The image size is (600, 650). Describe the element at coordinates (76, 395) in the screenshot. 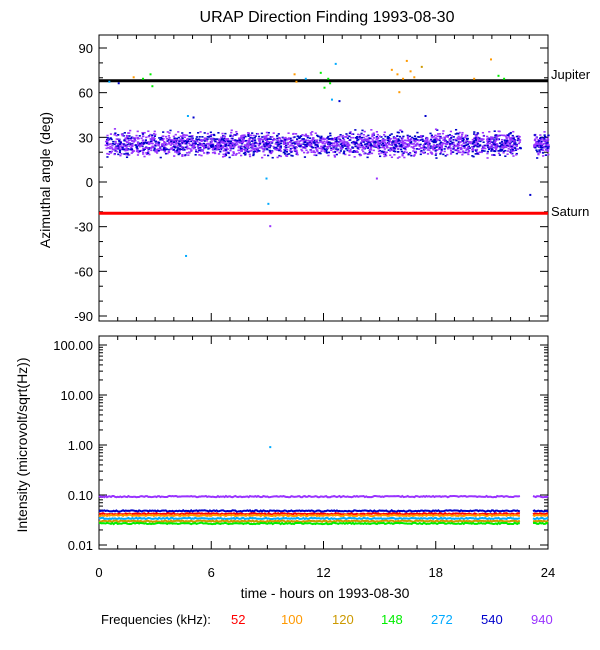

I see `intensity-tick-label: 10.00` at that location.